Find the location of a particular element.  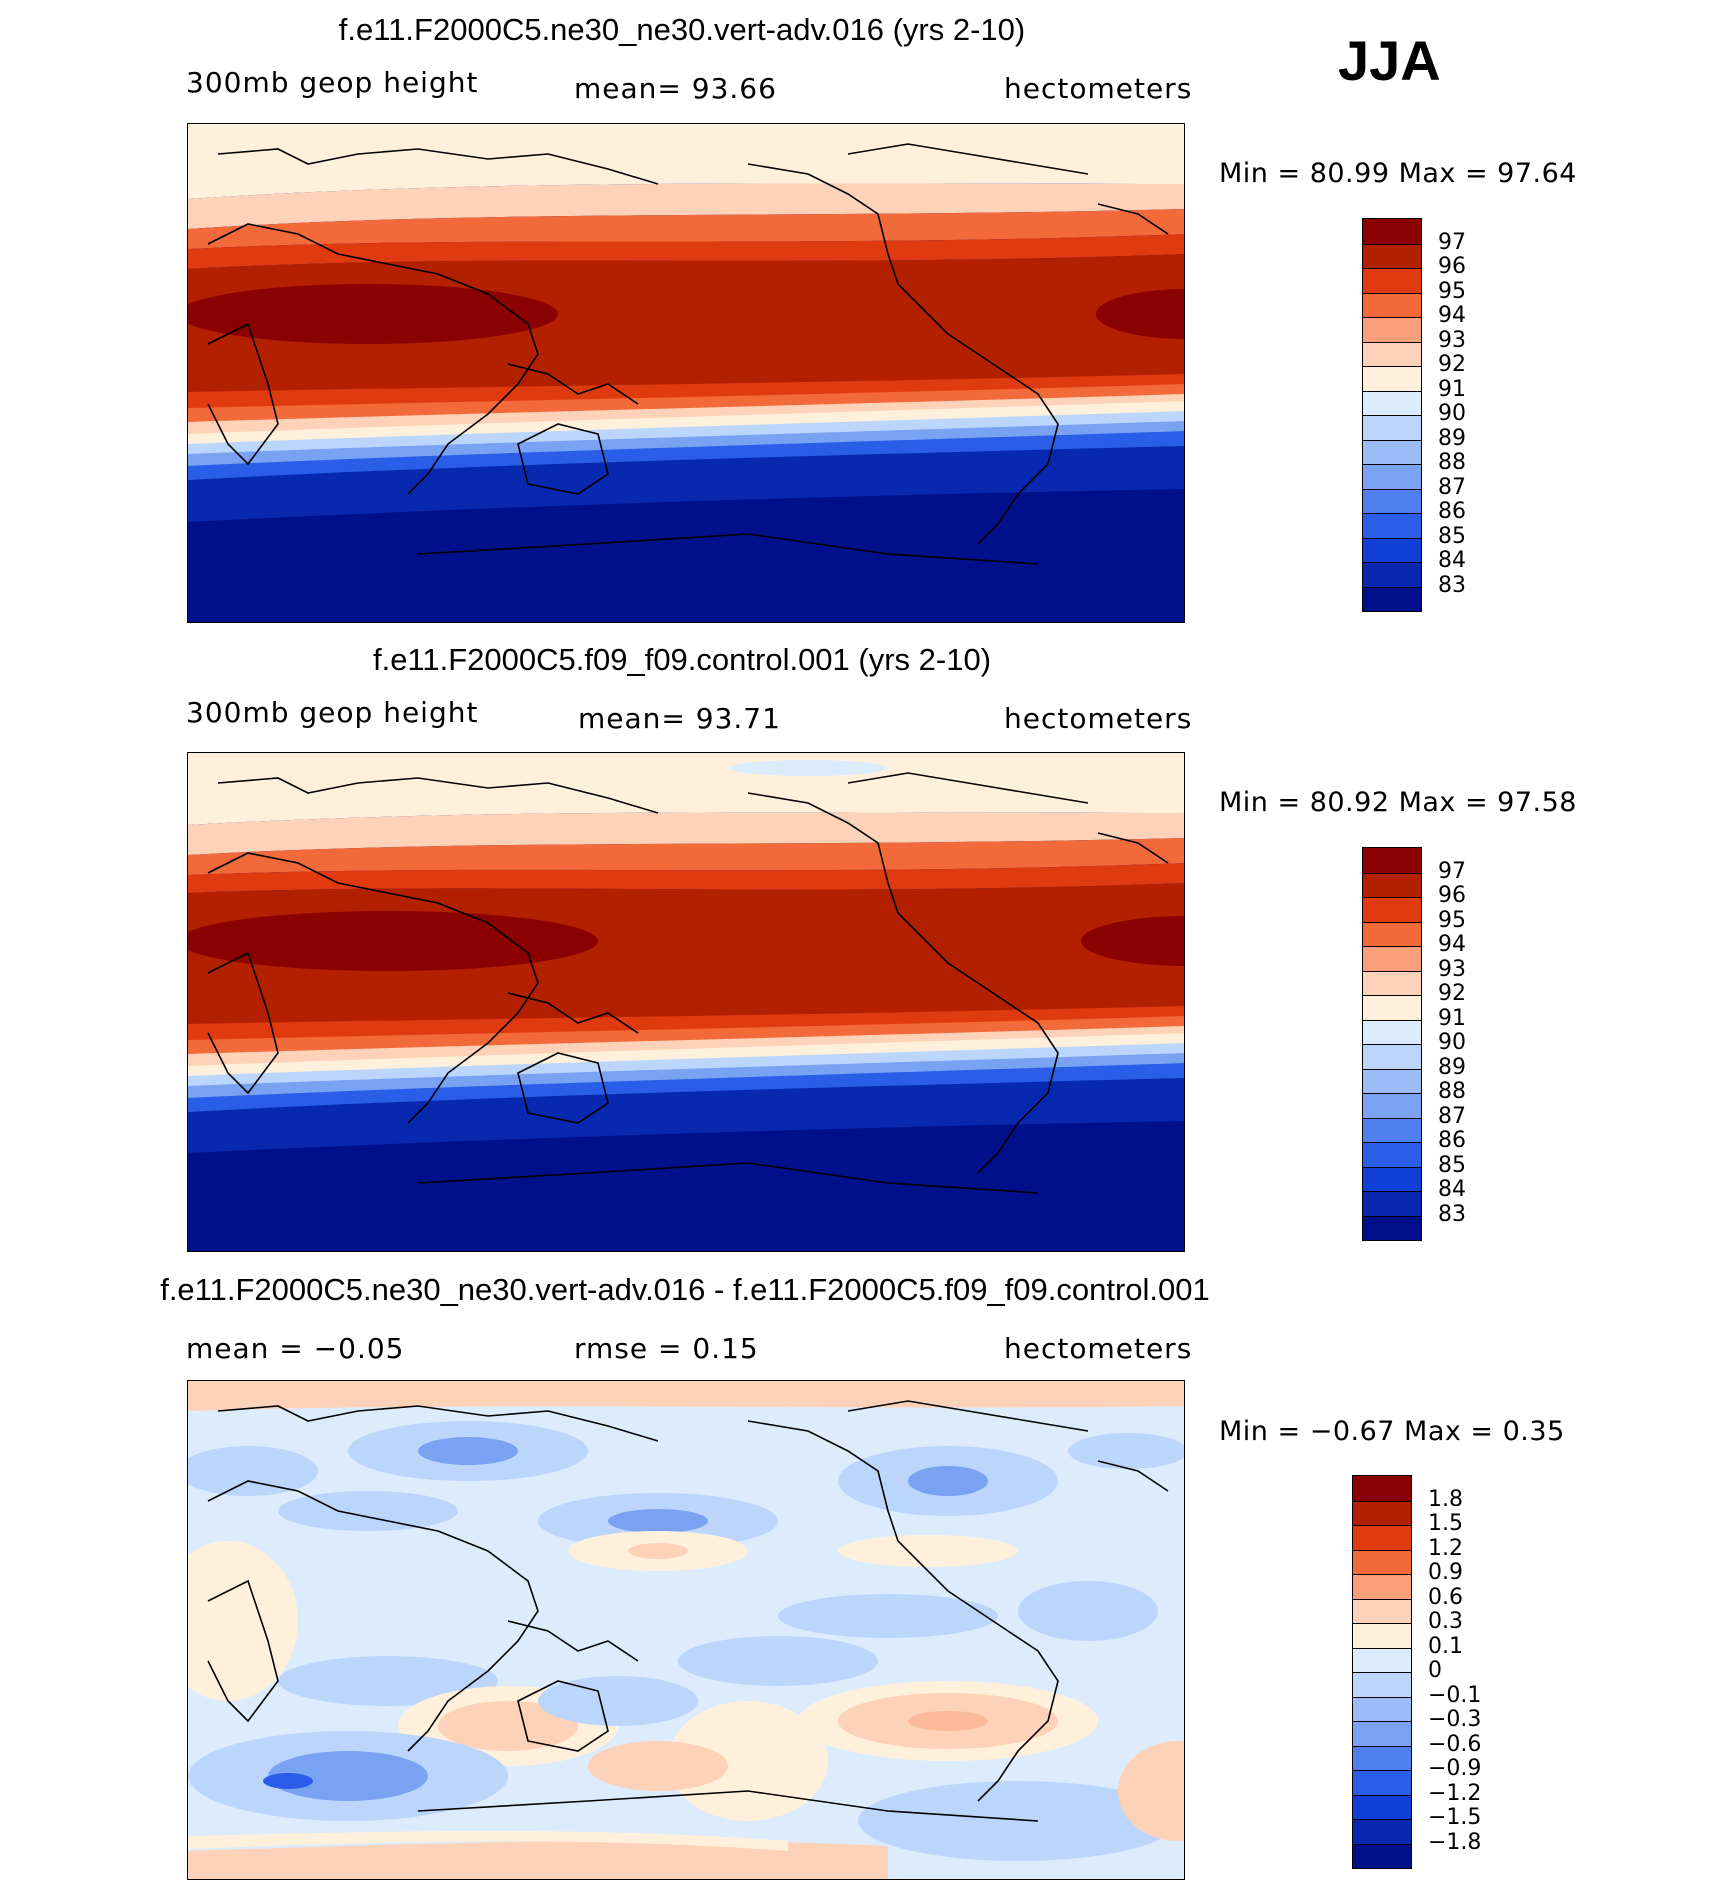

panel-3-colorbar-tick-label: 1.8 is located at coordinates (1445, 1499).